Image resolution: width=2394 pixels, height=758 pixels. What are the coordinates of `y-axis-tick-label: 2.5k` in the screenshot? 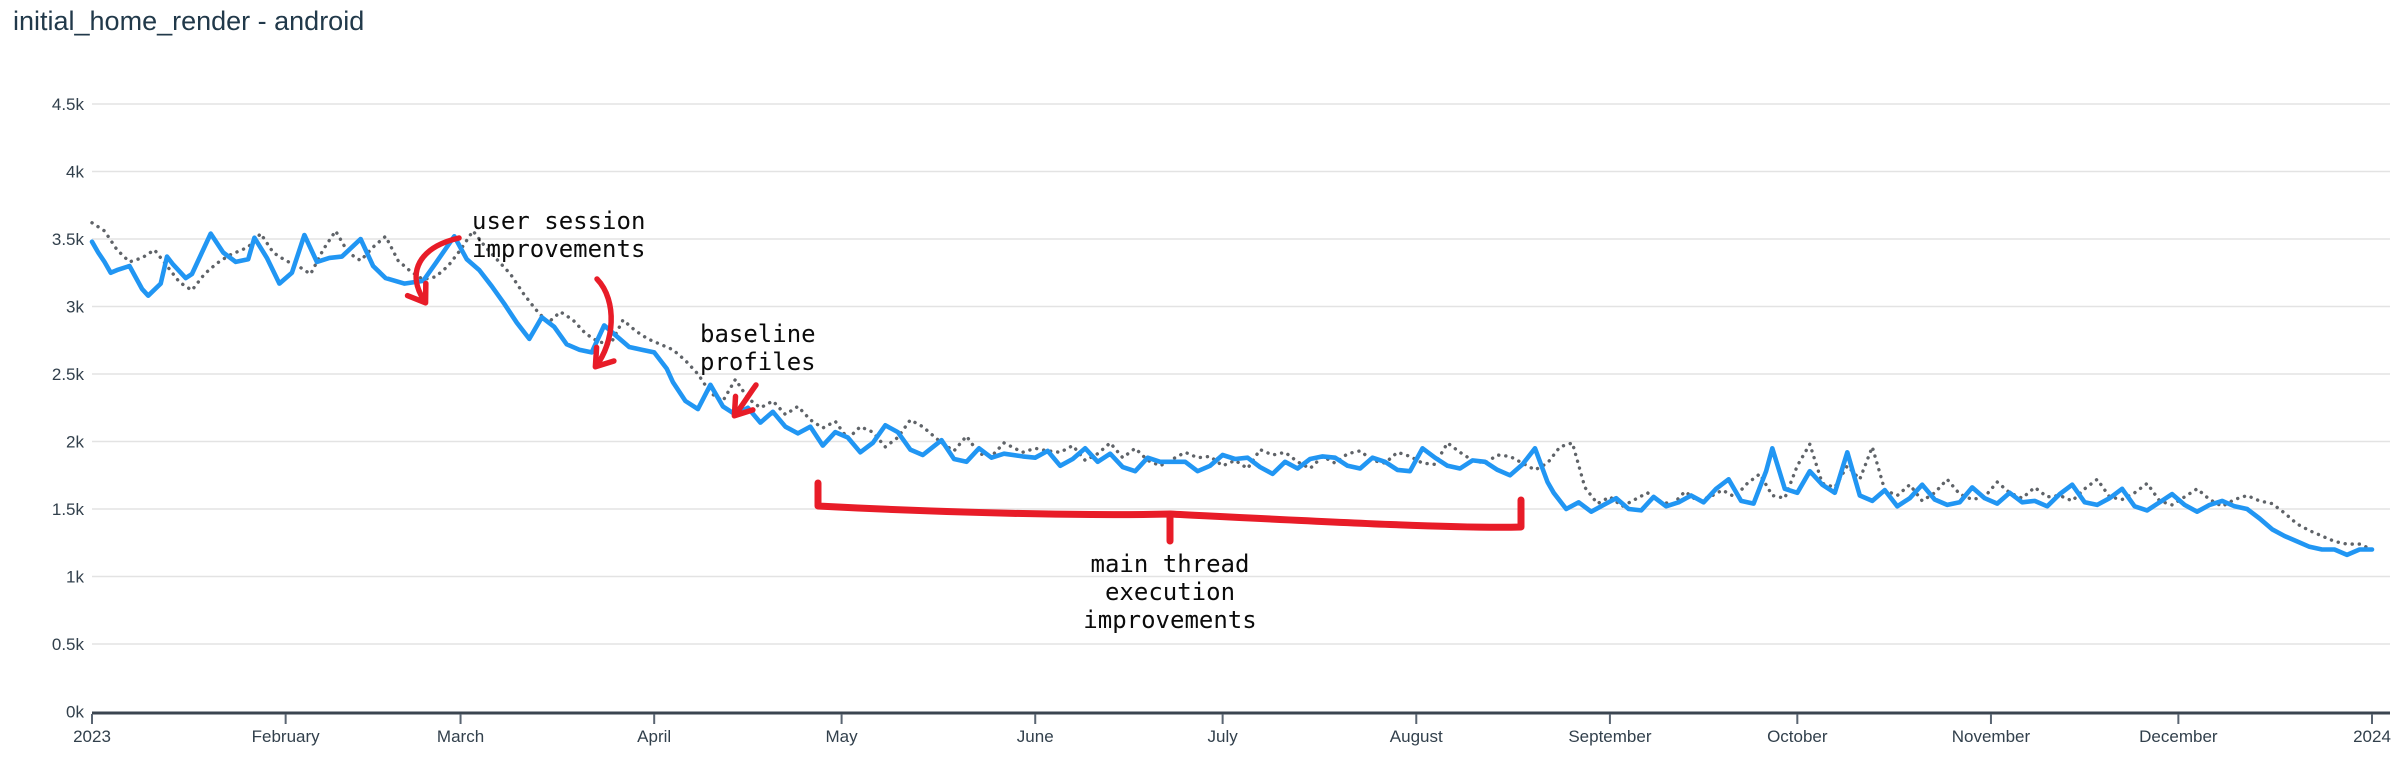 It's located at (68, 374).